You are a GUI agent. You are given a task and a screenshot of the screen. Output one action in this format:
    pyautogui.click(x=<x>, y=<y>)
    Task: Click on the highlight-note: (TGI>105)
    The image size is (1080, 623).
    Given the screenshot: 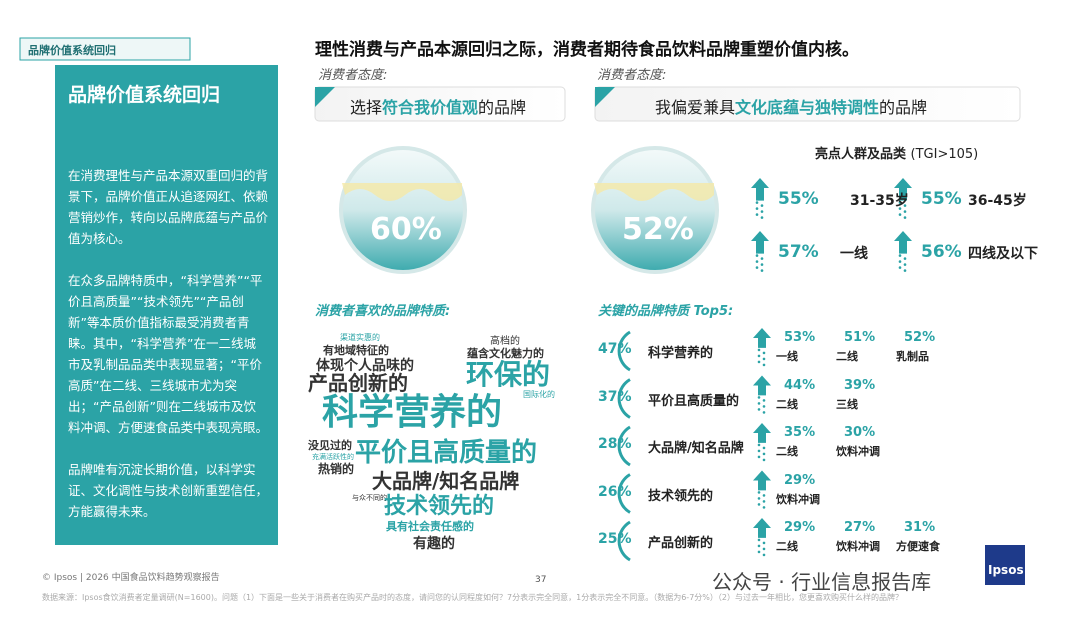 What is the action you would take?
    pyautogui.click(x=944, y=154)
    